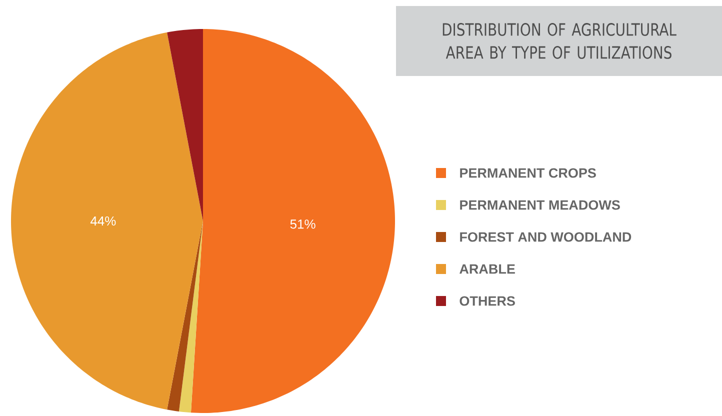  What do you see at coordinates (528, 173) in the screenshot?
I see `legend-label: PERMANENT CROPS` at bounding box center [528, 173].